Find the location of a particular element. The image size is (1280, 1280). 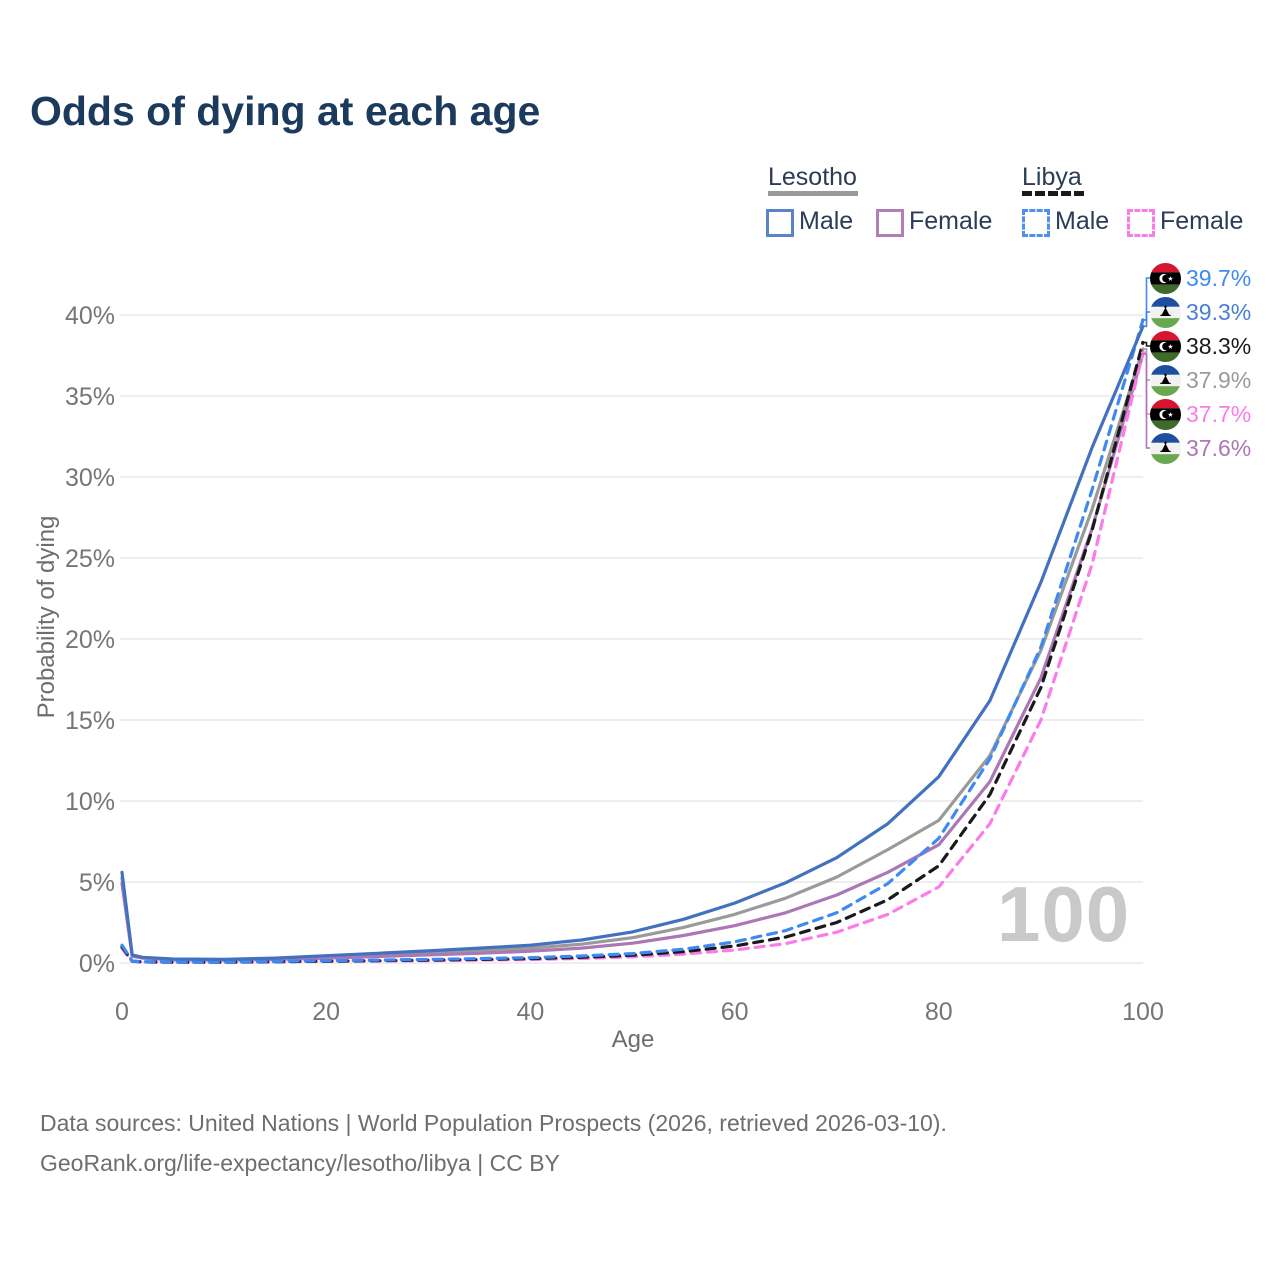

y-tick-label: 10% is located at coordinates (90, 802).